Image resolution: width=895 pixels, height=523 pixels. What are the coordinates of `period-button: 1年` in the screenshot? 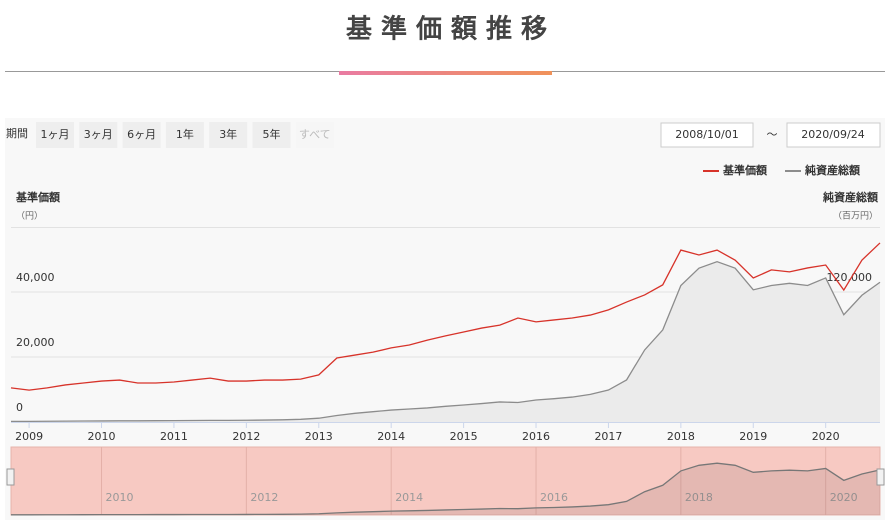 It's located at (184, 135).